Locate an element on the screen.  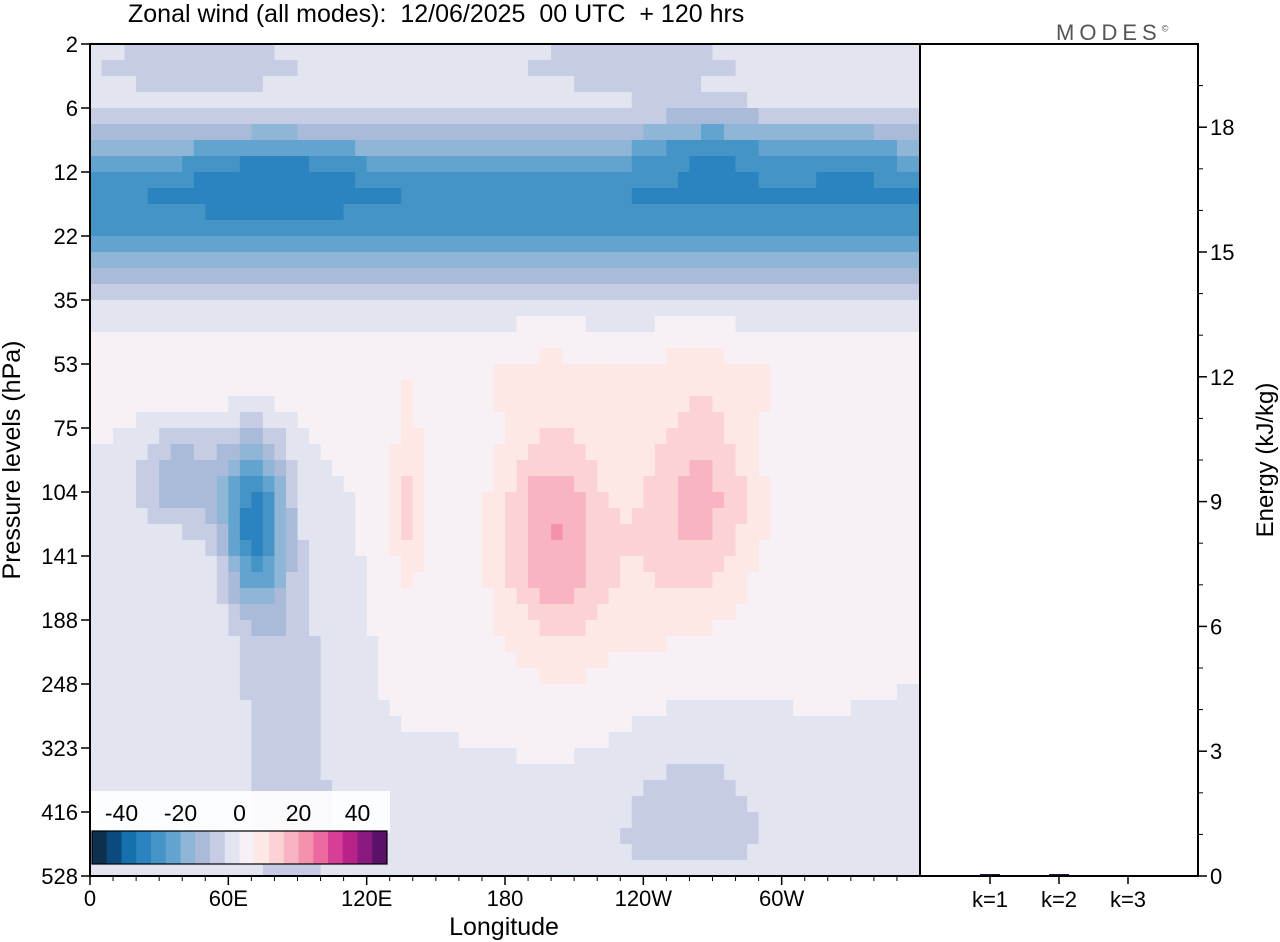
energy-category-label: k=3 is located at coordinates (1128, 899).